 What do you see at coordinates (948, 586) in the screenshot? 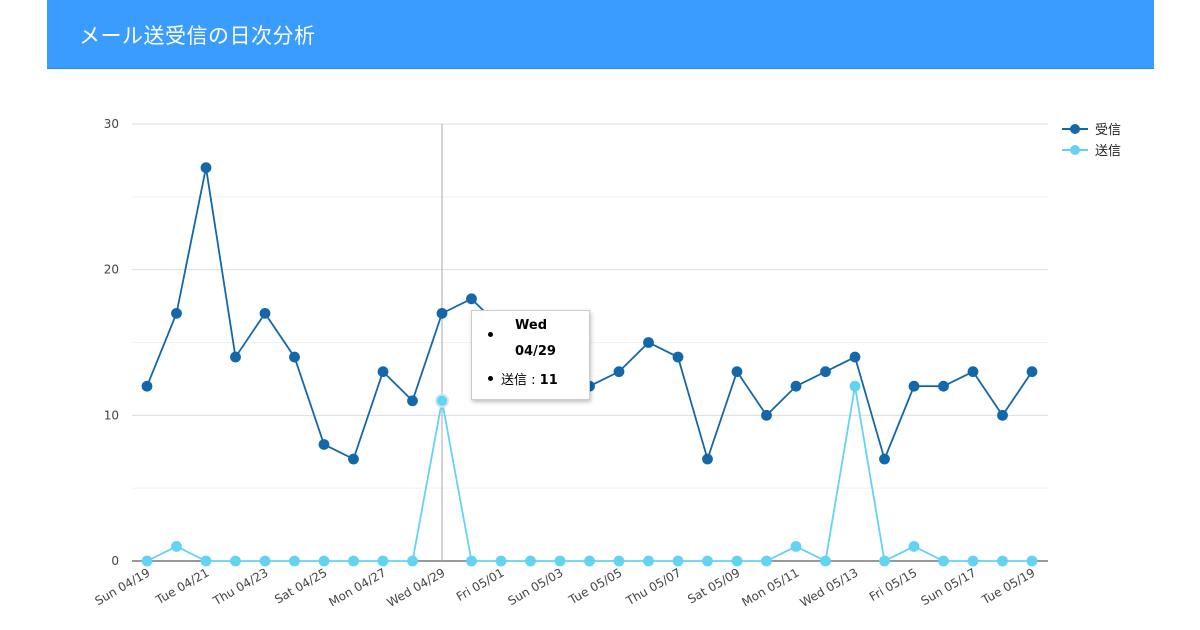
I see `x-tick-label: Sun 05/17` at bounding box center [948, 586].